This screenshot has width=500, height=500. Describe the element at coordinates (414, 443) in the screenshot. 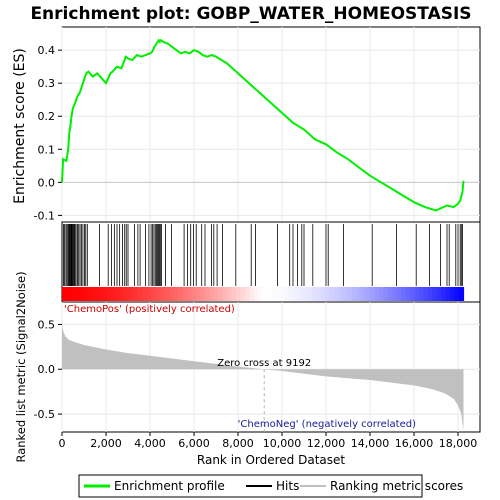

I see `x-tick-label: 16,000` at that location.